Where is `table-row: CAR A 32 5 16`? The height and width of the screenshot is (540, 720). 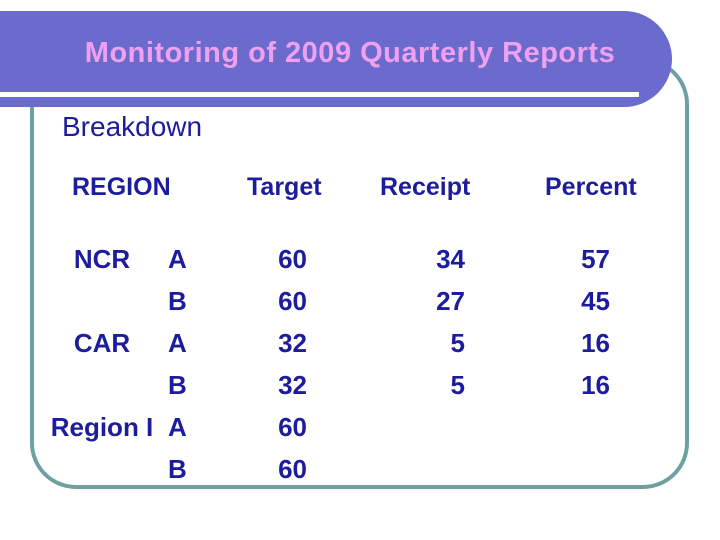
table-row: CAR A 32 5 16 is located at coordinates (360, 344).